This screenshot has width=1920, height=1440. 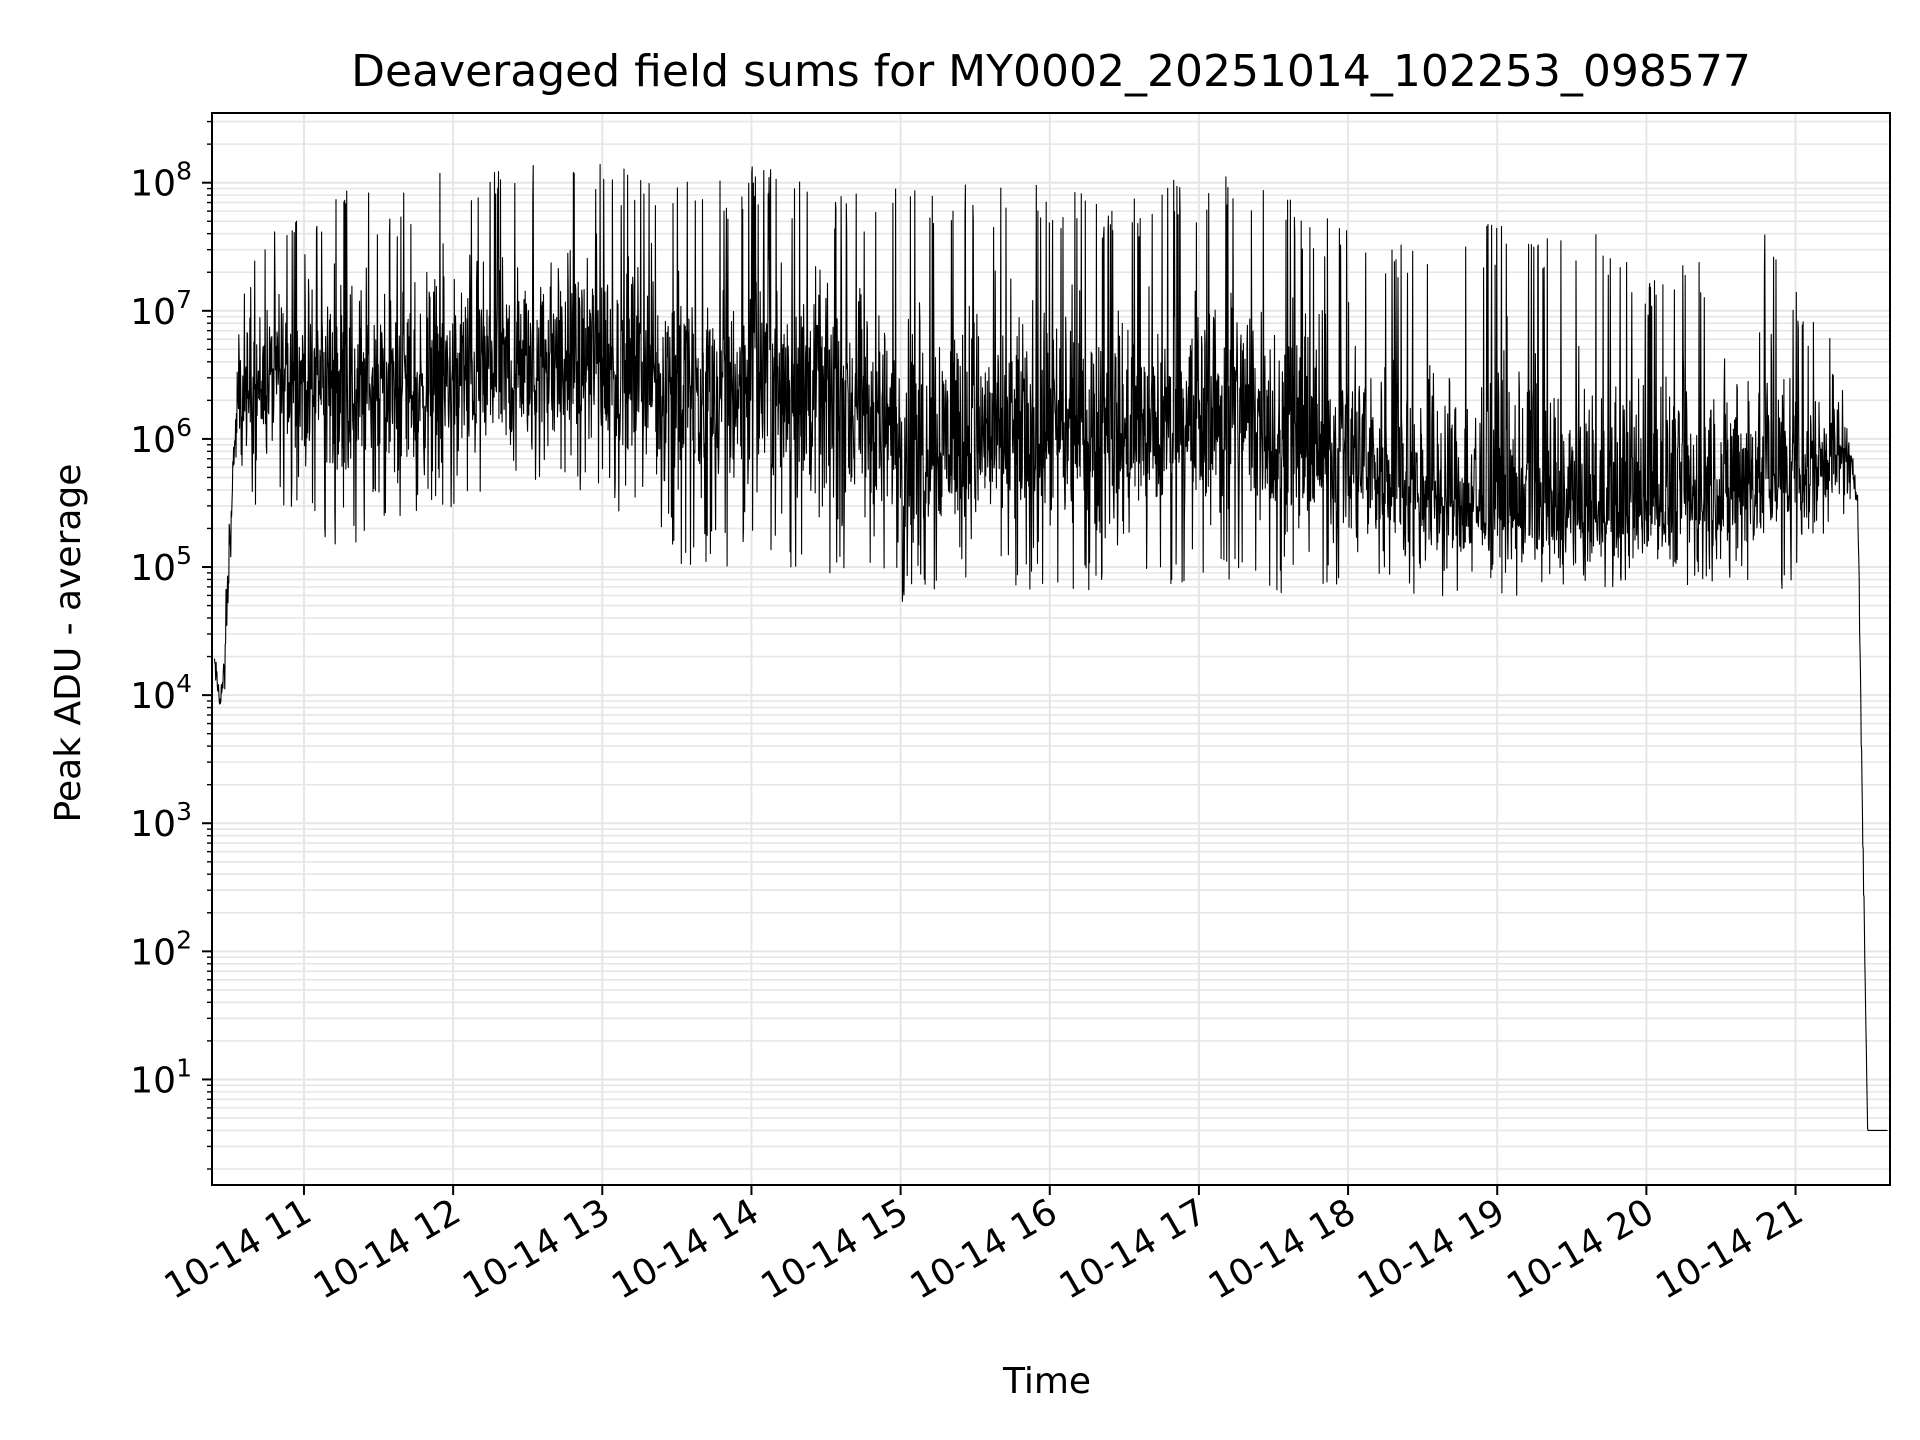 I want to click on y-tick-label: 10⁸, so click(x=161, y=181).